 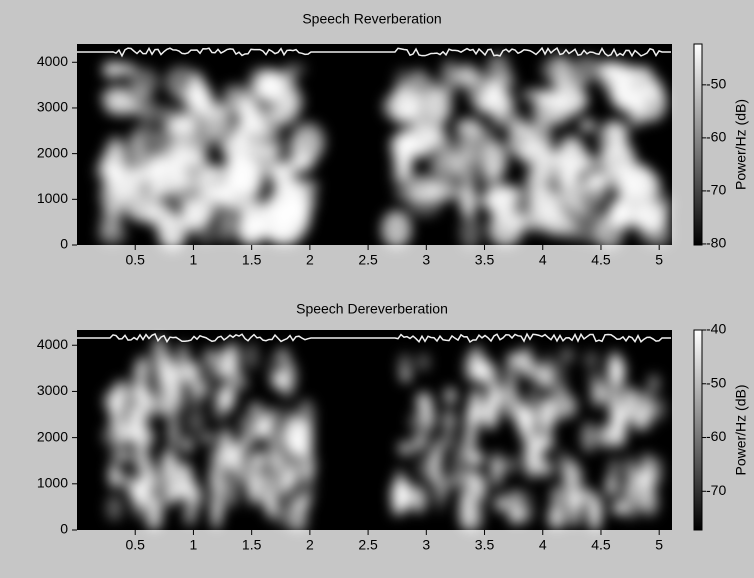 What do you see at coordinates (659, 545) in the screenshot?
I see `x-tick-label: 5` at bounding box center [659, 545].